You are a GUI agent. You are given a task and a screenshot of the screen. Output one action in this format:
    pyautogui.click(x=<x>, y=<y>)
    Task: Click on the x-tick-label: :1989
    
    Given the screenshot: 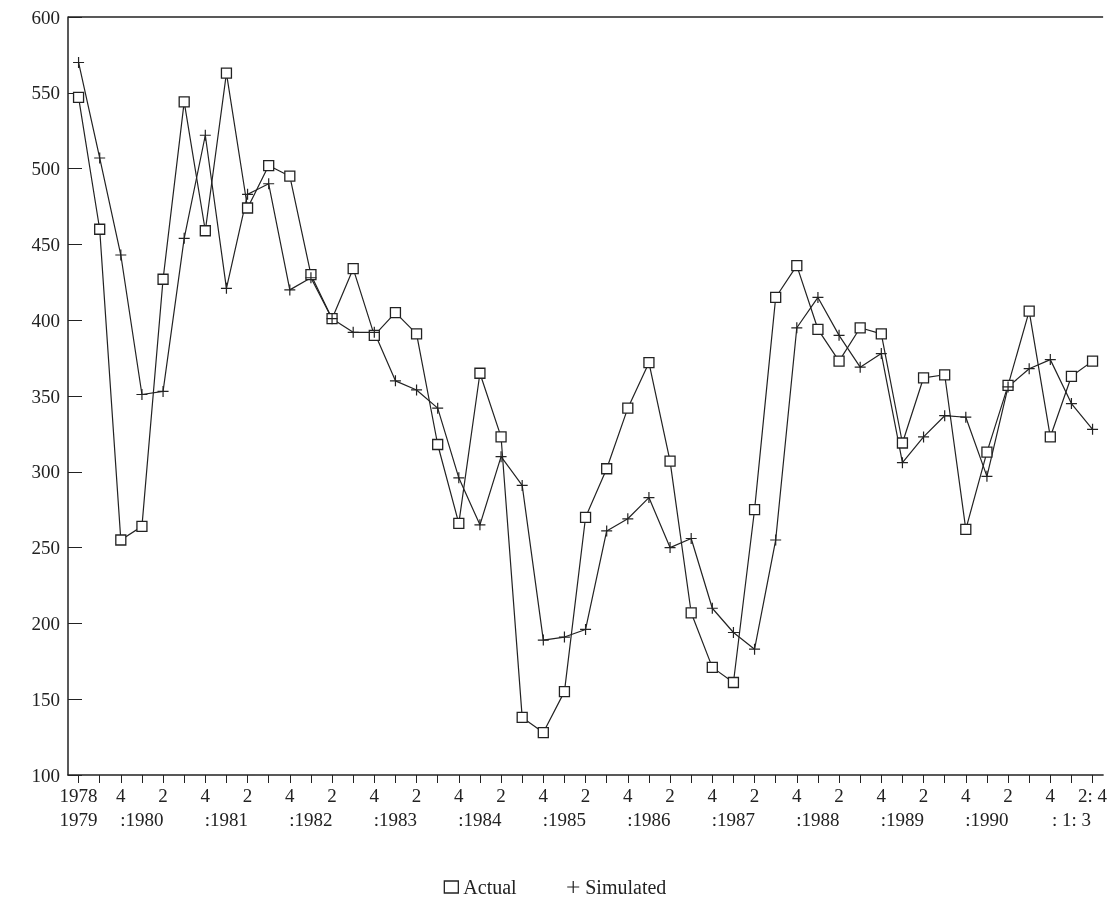 What is the action you would take?
    pyautogui.click(x=902, y=819)
    